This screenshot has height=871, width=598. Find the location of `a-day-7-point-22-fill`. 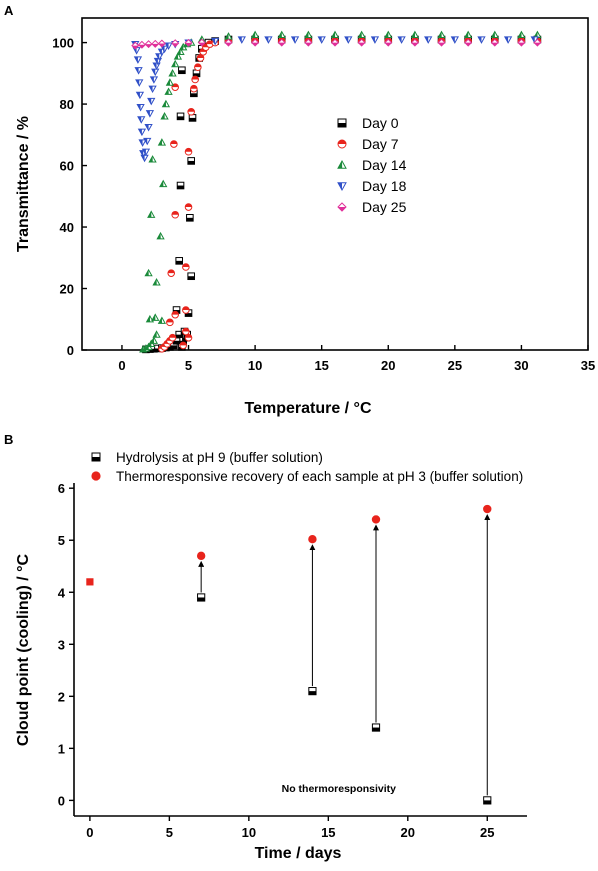

a-day-7-point-22-fill is located at coordinates (200, 56).